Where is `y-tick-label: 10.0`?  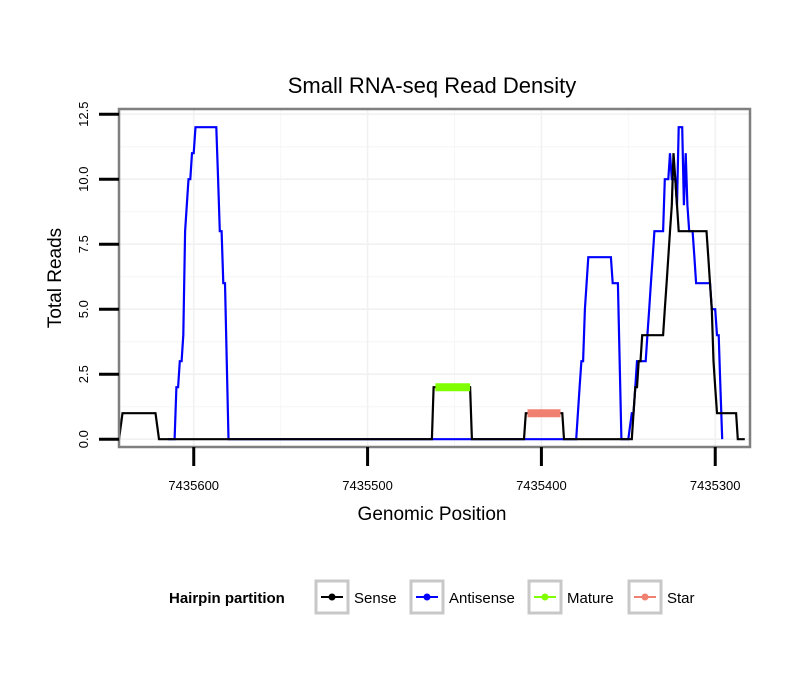 y-tick-label: 10.0 is located at coordinates (83, 179).